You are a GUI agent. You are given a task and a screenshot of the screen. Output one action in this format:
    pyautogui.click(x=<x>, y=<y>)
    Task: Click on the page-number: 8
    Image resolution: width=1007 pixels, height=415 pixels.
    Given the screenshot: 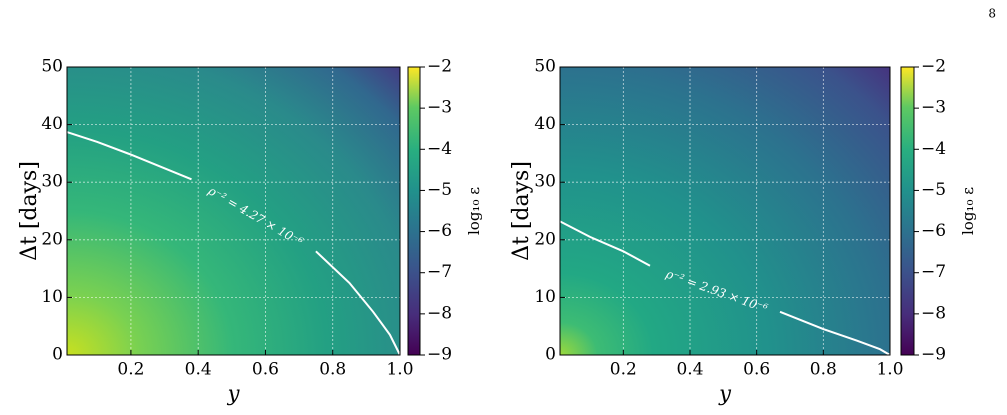 What is the action you would take?
    pyautogui.click(x=992, y=14)
    